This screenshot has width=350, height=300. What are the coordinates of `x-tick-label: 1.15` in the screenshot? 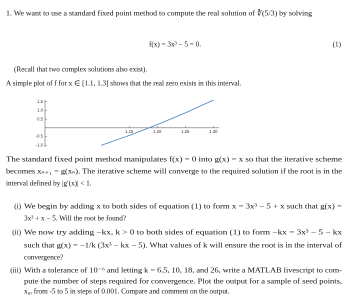 It's located at (129, 131).